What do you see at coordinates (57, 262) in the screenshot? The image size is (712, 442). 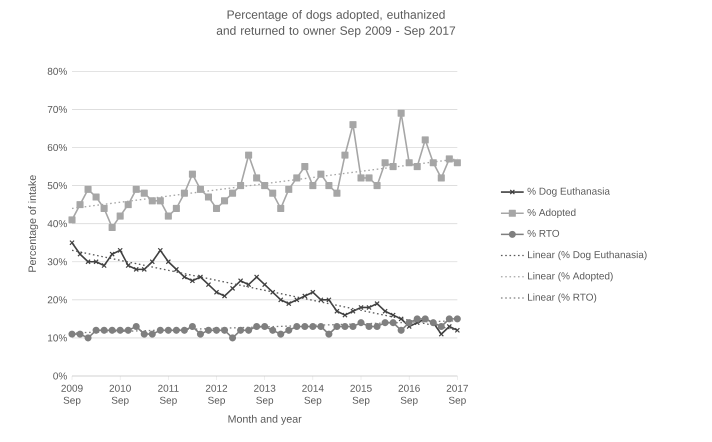 I see `y-tick-label: 30%` at bounding box center [57, 262].